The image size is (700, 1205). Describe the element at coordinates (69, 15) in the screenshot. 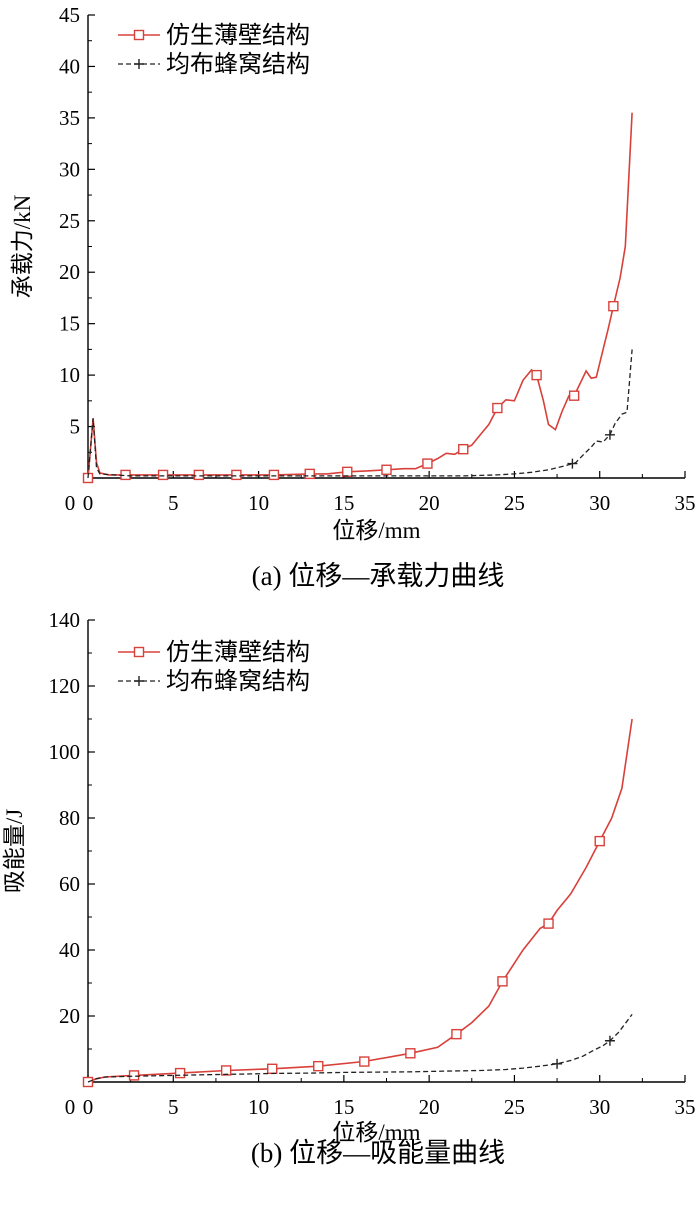

I see `y-tick-label: 45` at that location.